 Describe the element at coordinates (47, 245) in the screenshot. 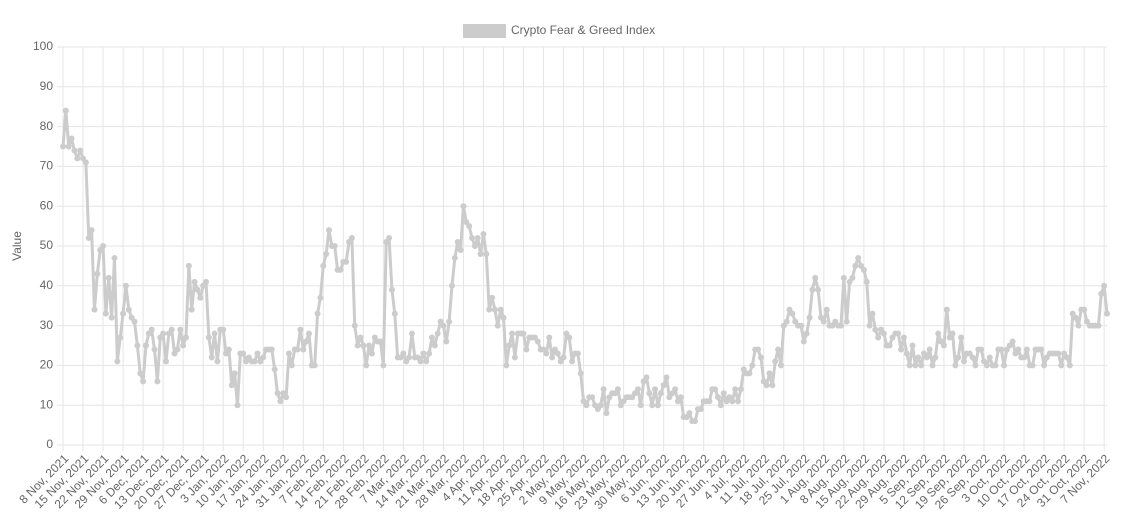

I see `y-tick-label: 50` at that location.